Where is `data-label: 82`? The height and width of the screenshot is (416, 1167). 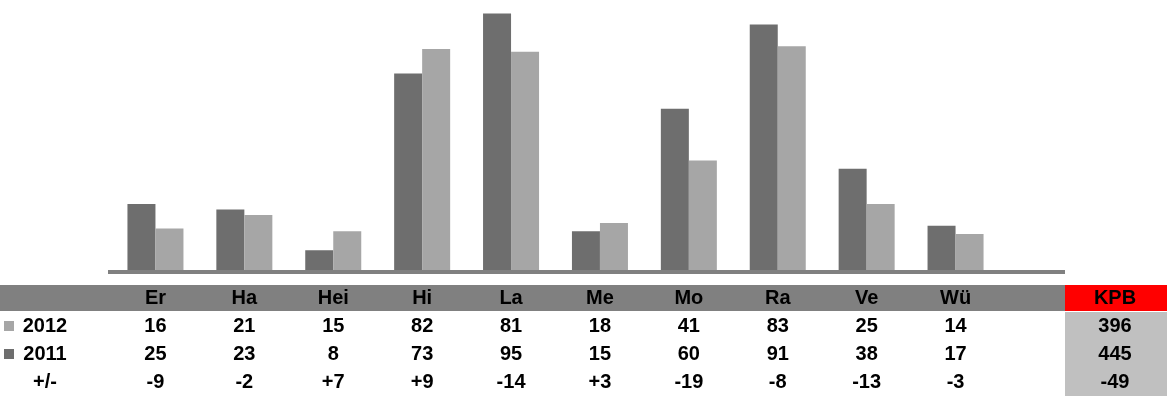 data-label: 82 is located at coordinates (422, 325).